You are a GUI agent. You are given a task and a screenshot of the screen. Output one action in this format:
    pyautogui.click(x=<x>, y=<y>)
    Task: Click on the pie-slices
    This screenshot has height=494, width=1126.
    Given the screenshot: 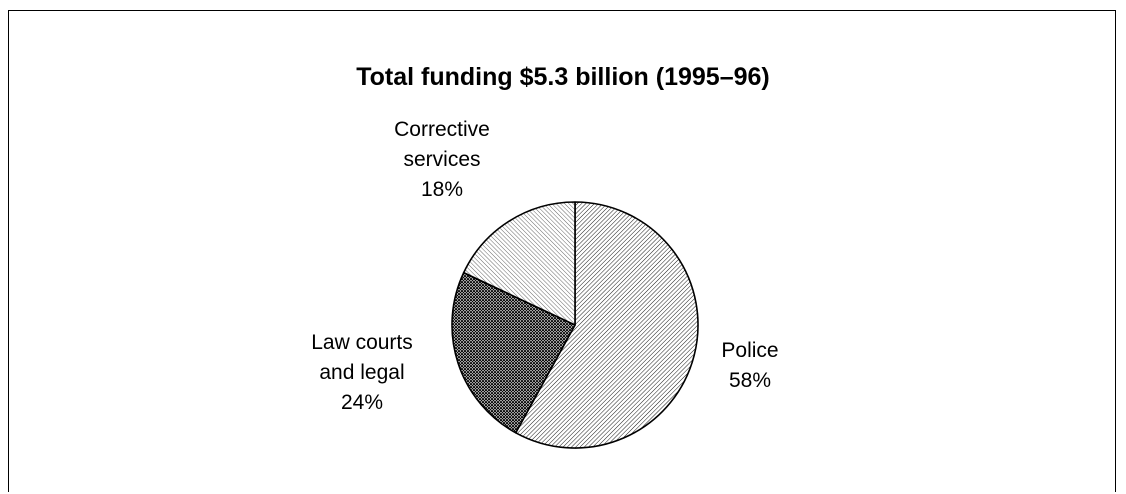 What is the action you would take?
    pyautogui.click(x=575, y=325)
    